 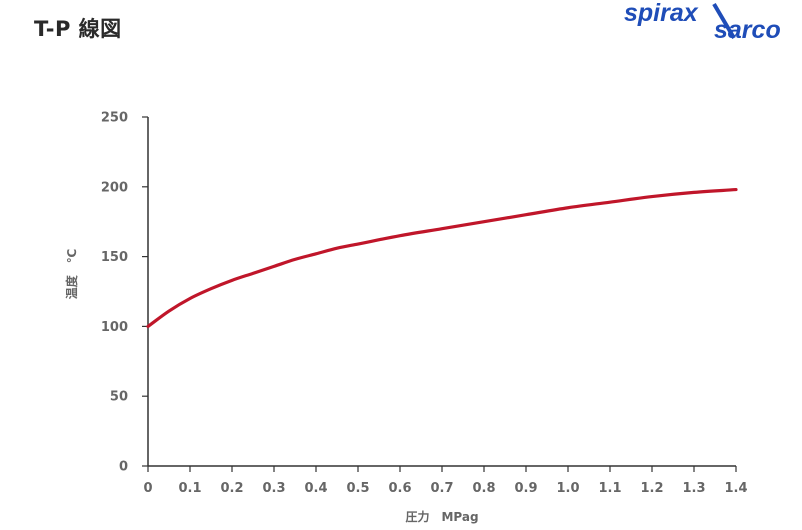 I want to click on x-tick-label: 0.1, so click(x=189, y=488).